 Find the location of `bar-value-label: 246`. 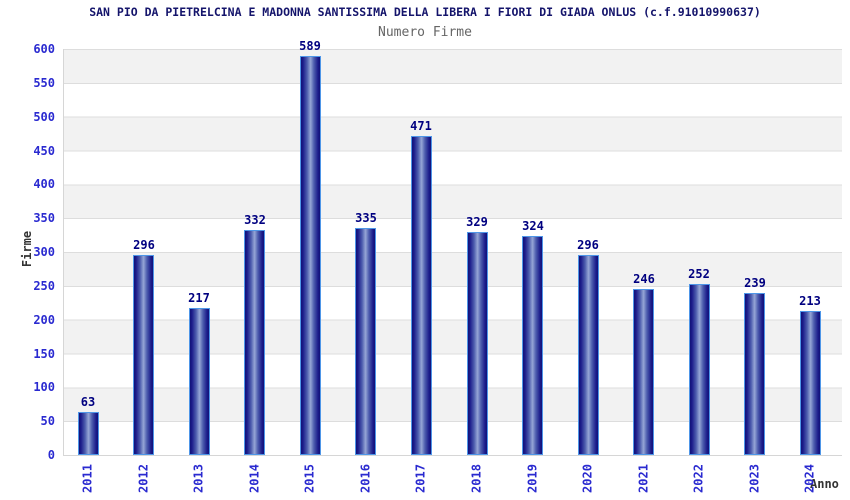

bar-value-label: 246 is located at coordinates (644, 279).